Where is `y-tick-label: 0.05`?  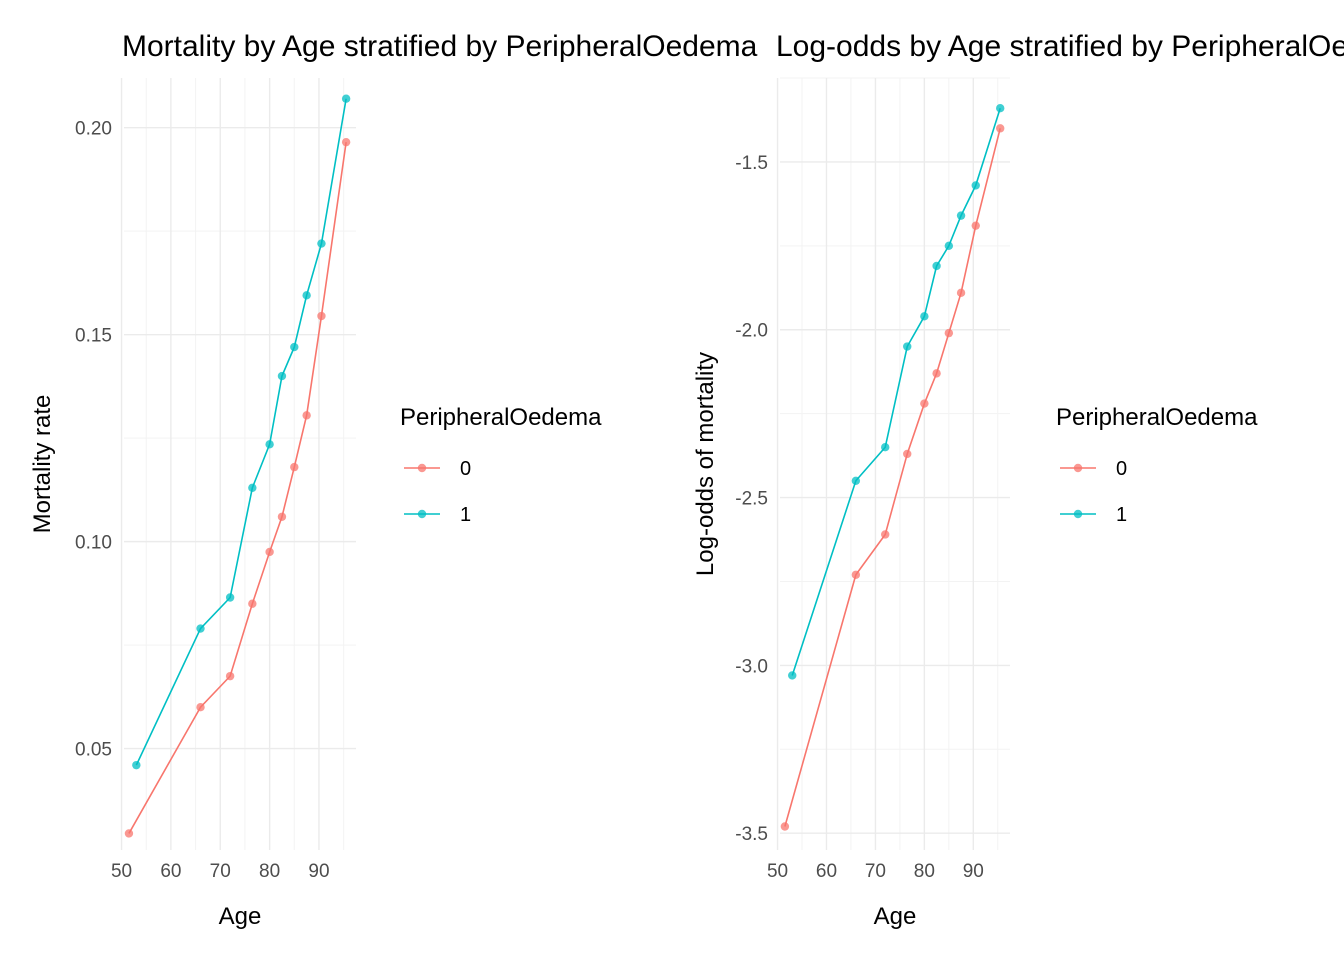 y-tick-label: 0.05 is located at coordinates (93, 750).